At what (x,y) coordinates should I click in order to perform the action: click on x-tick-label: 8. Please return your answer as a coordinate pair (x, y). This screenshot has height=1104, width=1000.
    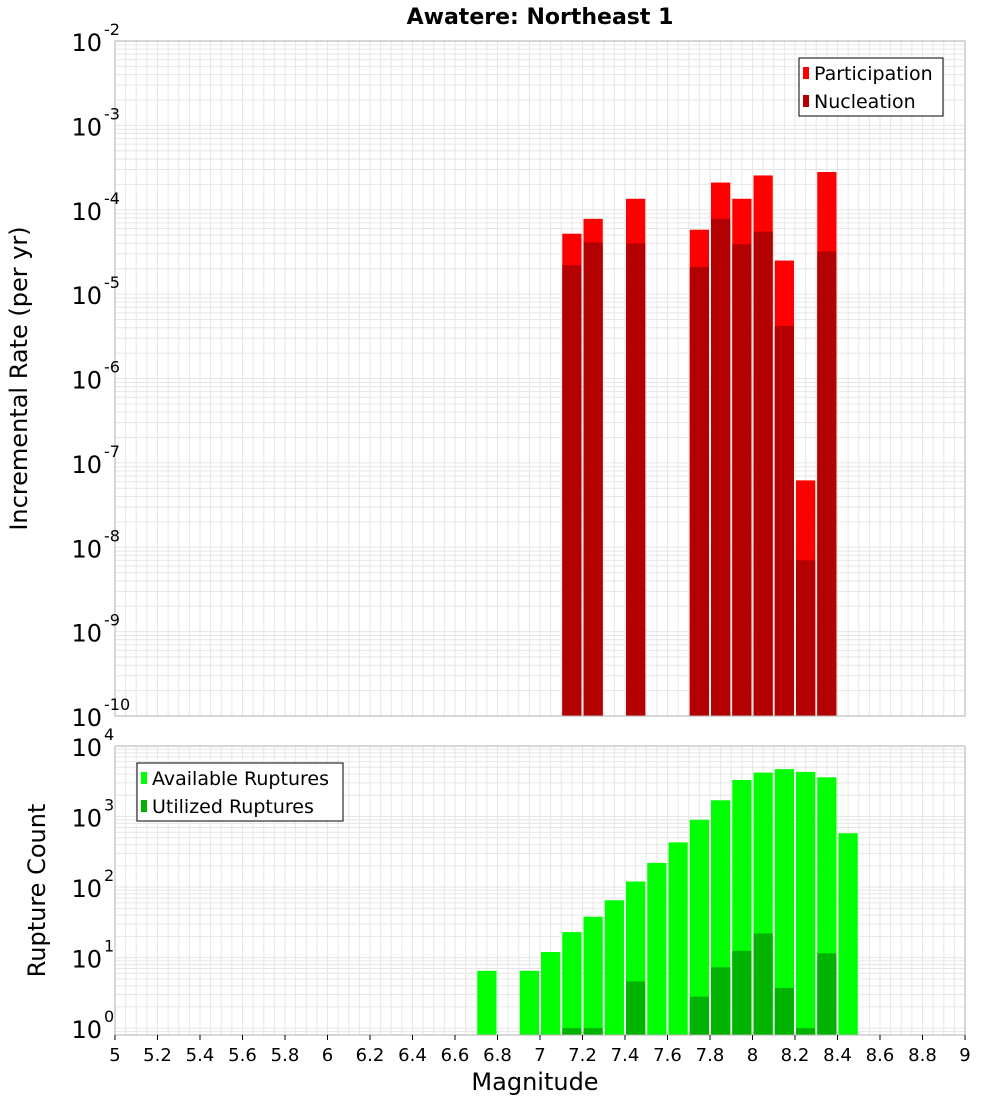
    Looking at the image, I should click on (752, 1055).